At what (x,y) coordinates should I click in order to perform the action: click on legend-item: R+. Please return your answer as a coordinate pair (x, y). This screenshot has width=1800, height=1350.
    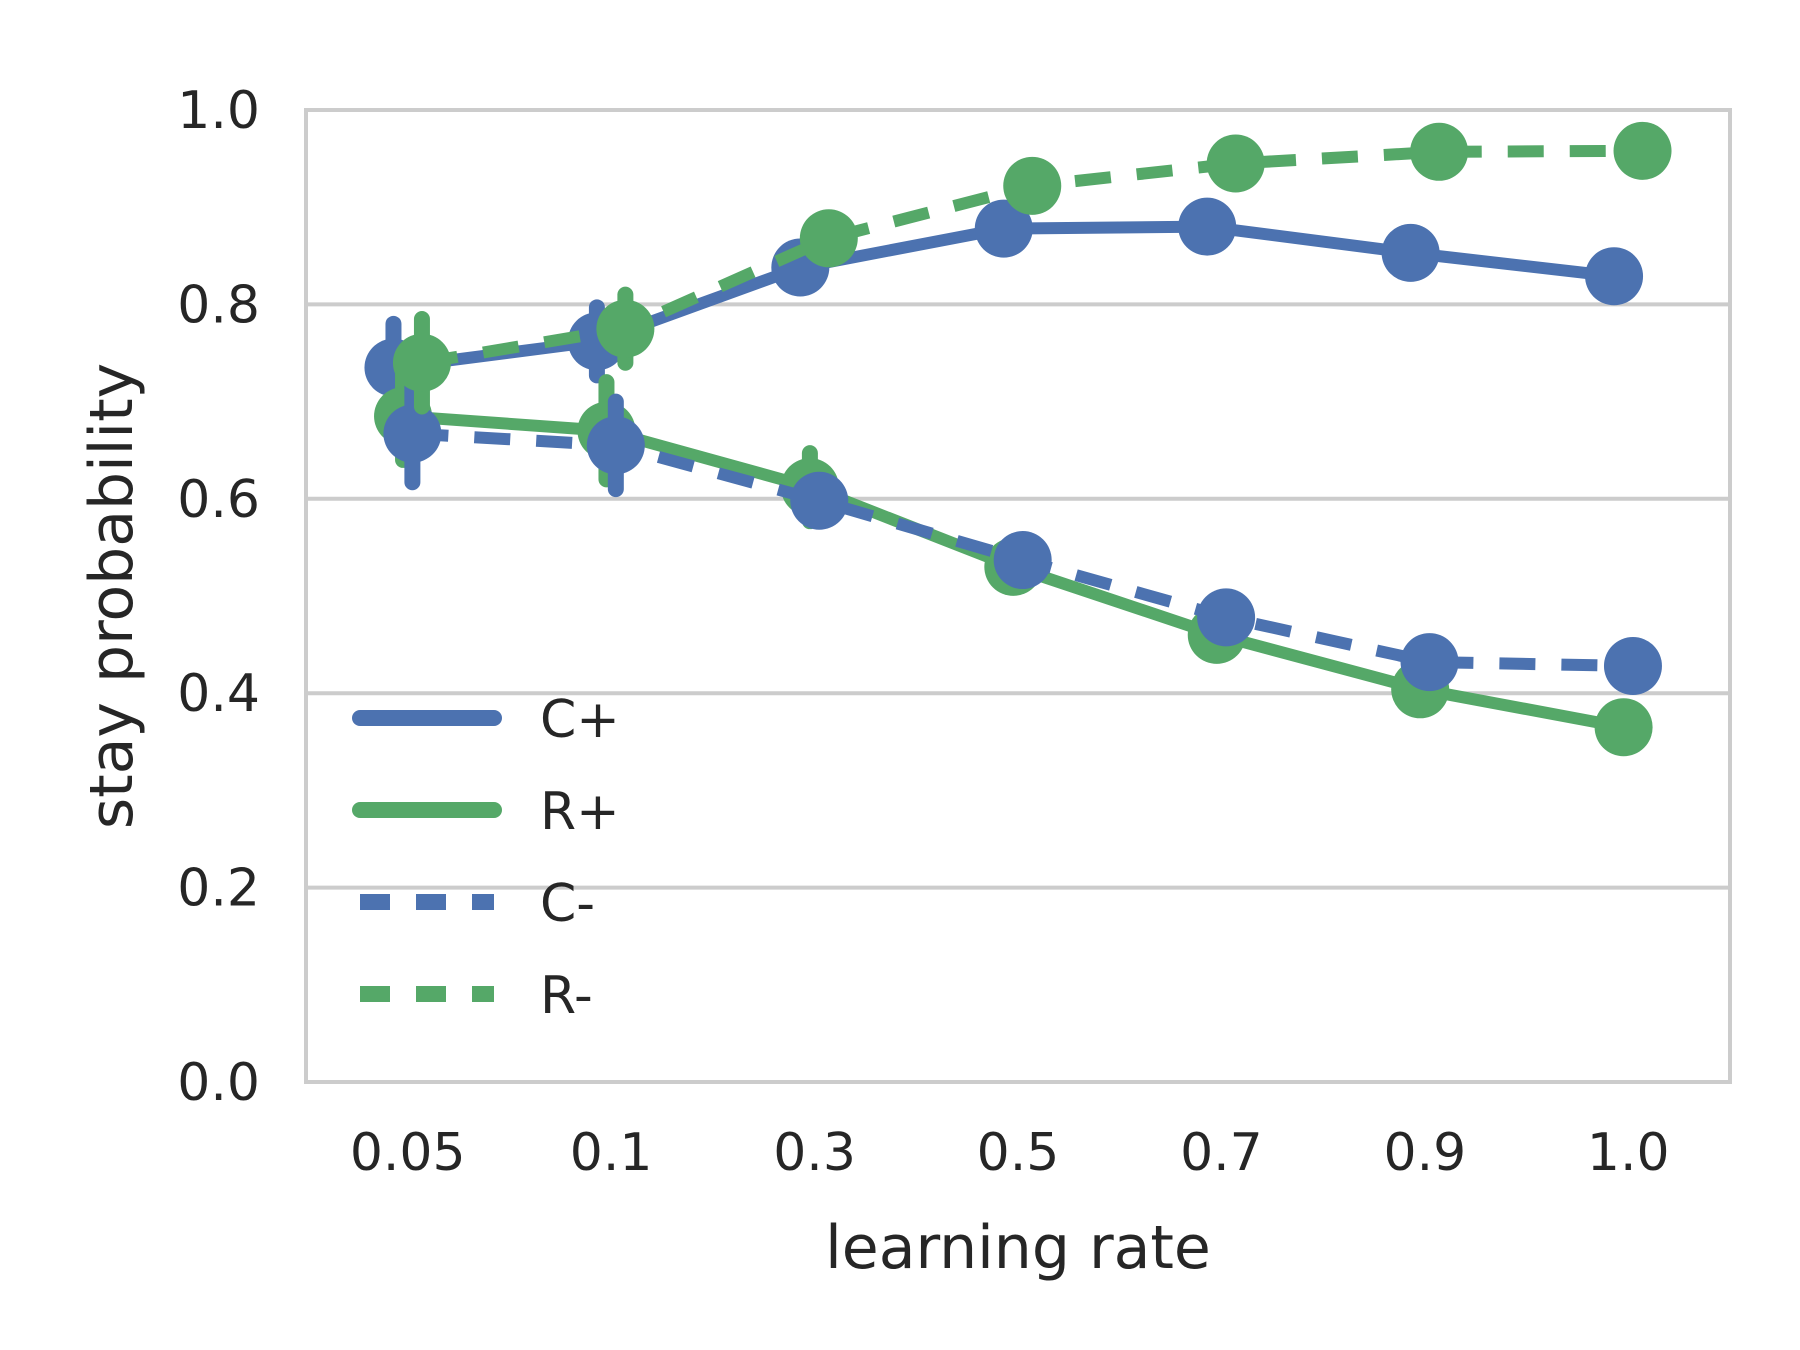
    Looking at the image, I should click on (486, 812).